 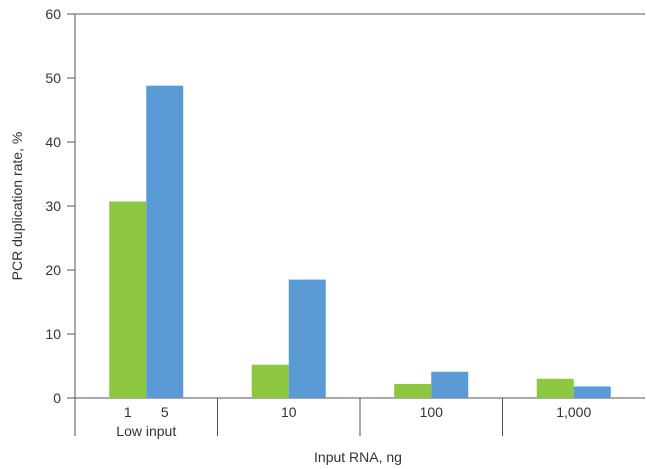 I want to click on y-tick-label: 50, so click(x=53, y=78).